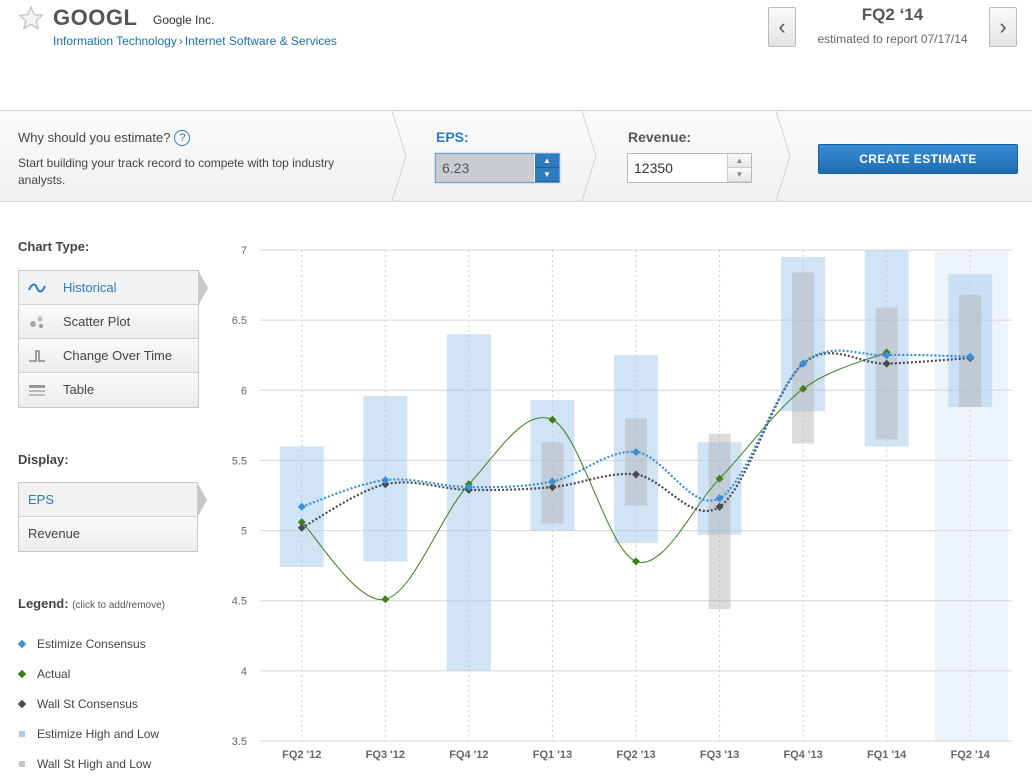  I want to click on display-eps: EPS, so click(113, 500).